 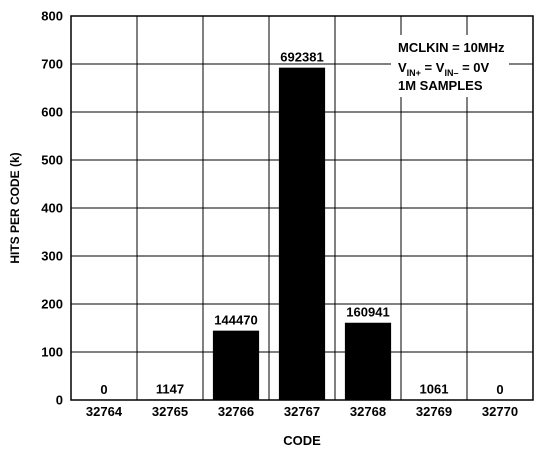 What do you see at coordinates (434, 388) in the screenshot?
I see `bar-value-label: 1061` at bounding box center [434, 388].